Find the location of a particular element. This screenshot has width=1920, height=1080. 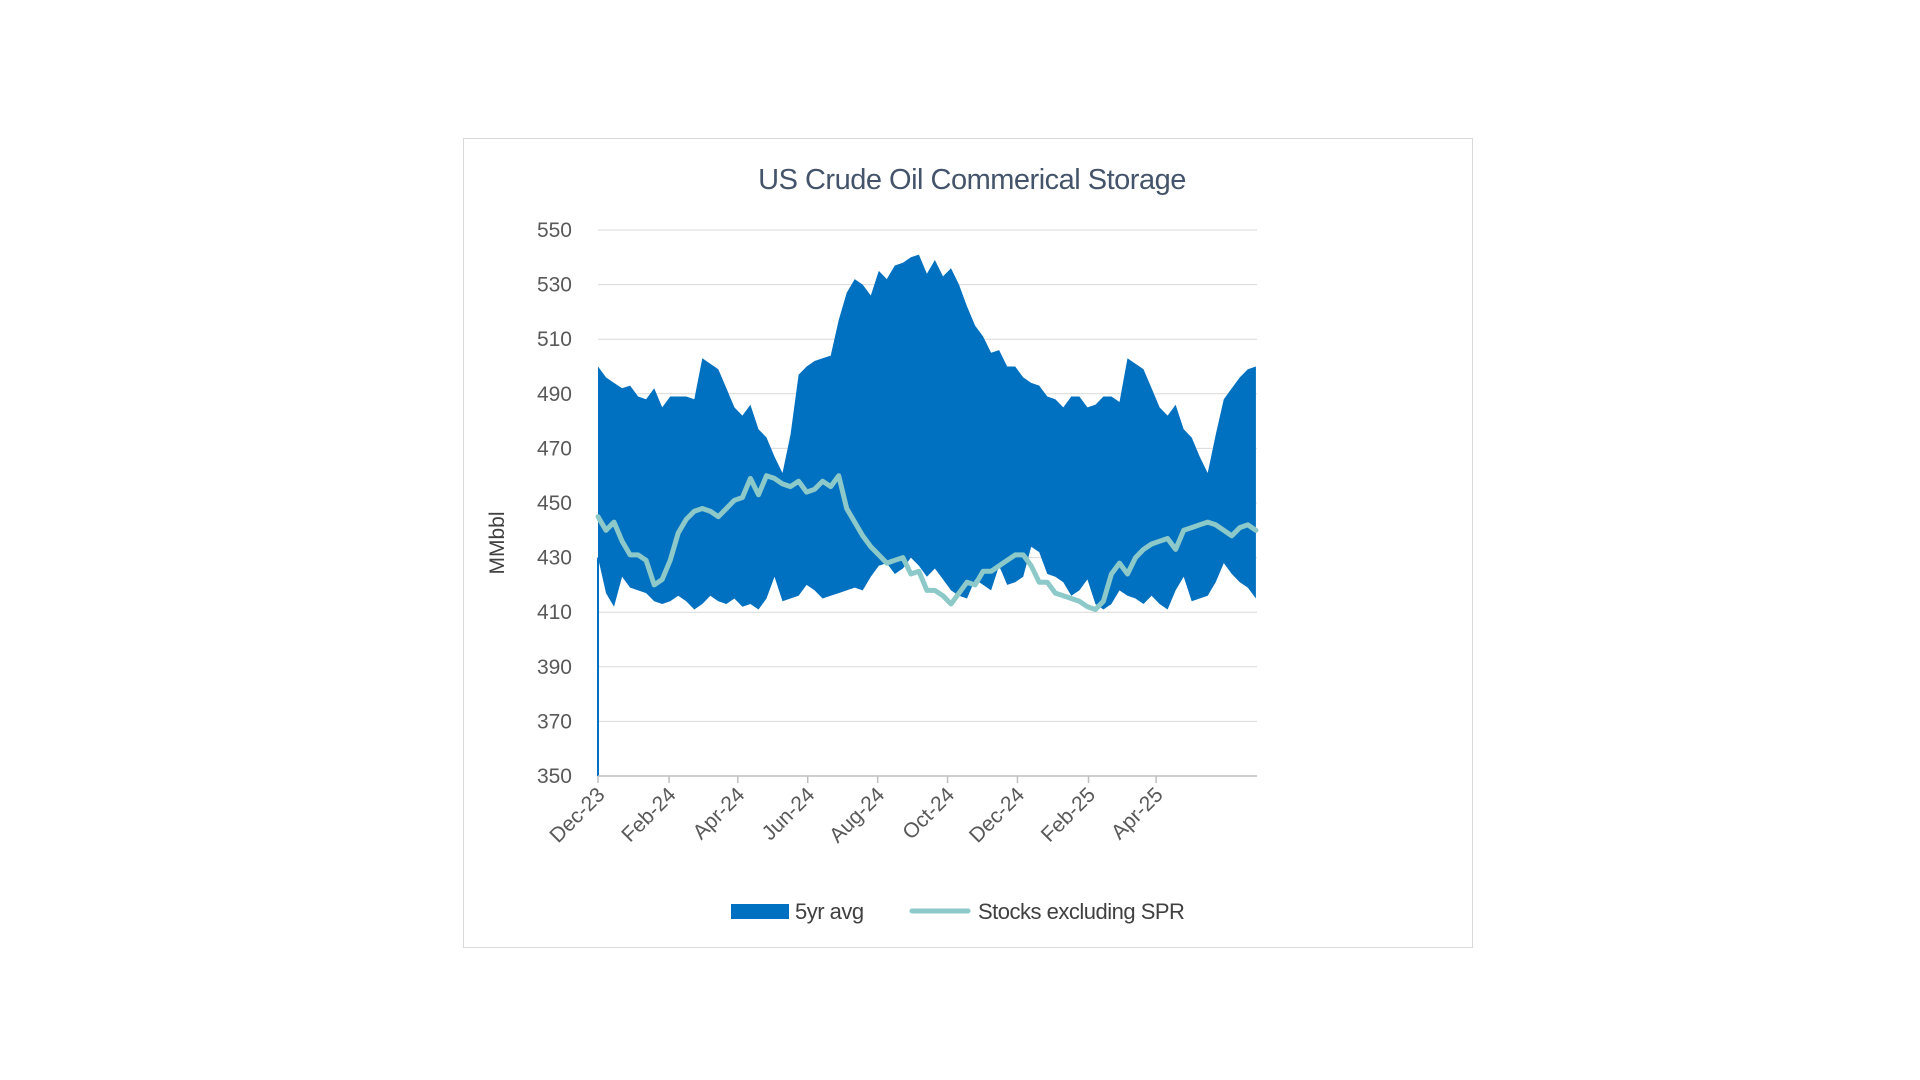

legend-item-stocks: Stocks excluding SPR is located at coordinates (1047, 911).